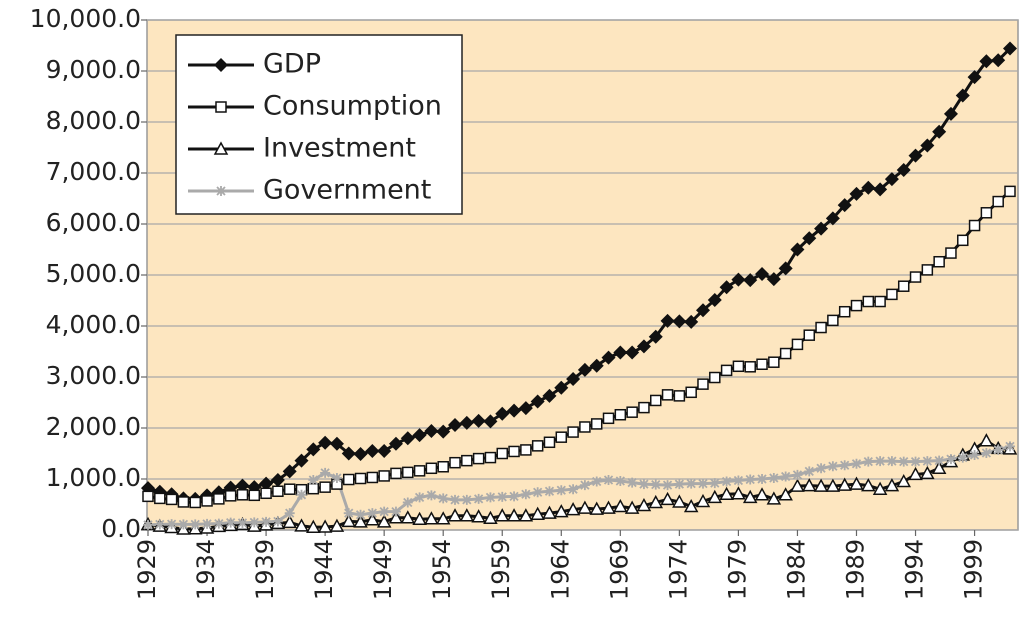 This screenshot has height=629, width=1021. Describe the element at coordinates (347, 190) in the screenshot. I see `legend-label: Government` at that location.